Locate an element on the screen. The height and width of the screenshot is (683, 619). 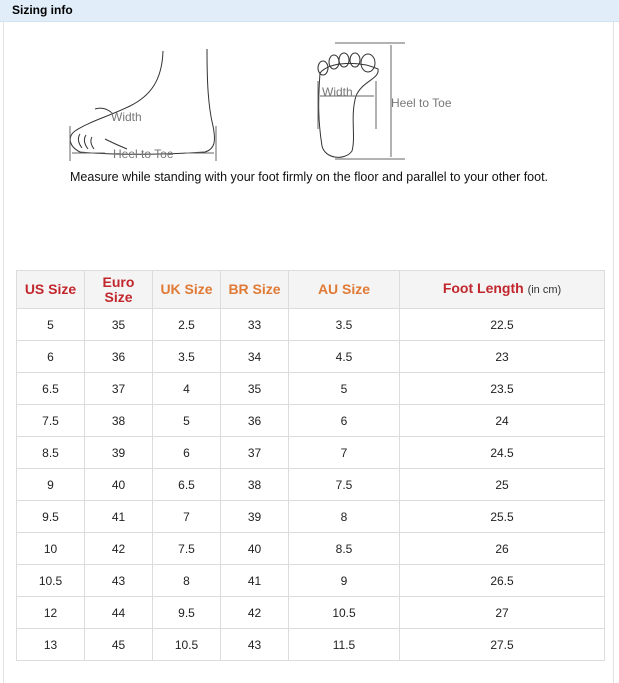
side-width-label: Width is located at coordinates (126, 117).